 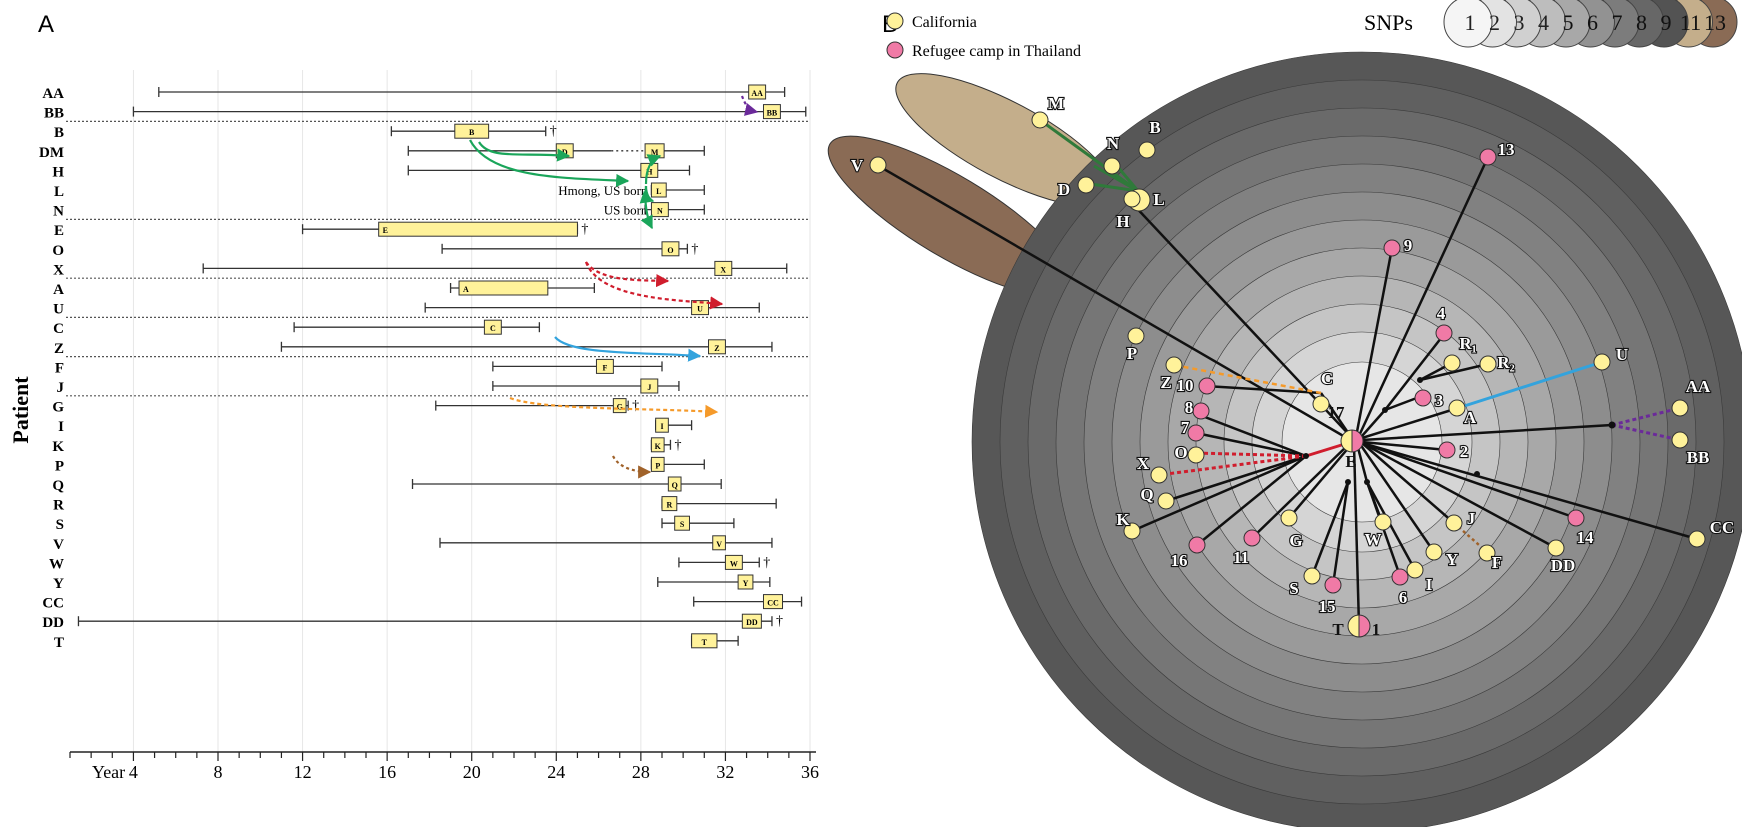 I want to click on node-label: 2, so click(x=1464, y=451).